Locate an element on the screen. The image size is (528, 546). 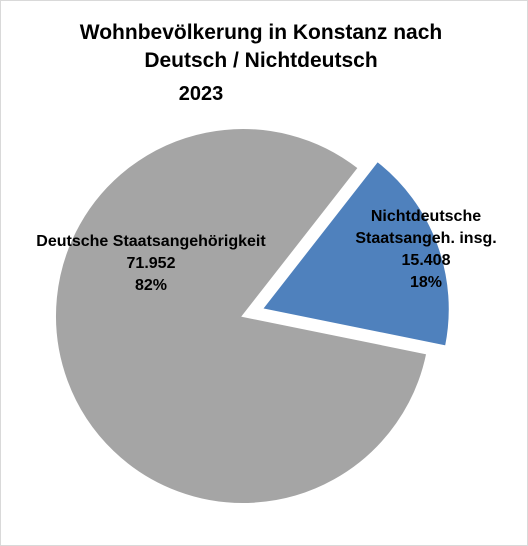
chart-subtitle: 2023 is located at coordinates (201, 94).